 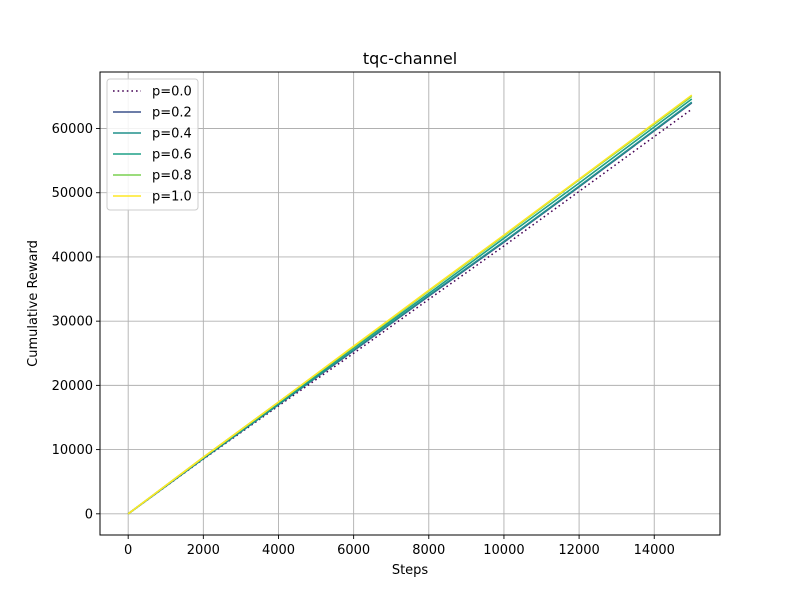 What do you see at coordinates (410, 570) in the screenshot?
I see `x-axis-label: Steps` at bounding box center [410, 570].